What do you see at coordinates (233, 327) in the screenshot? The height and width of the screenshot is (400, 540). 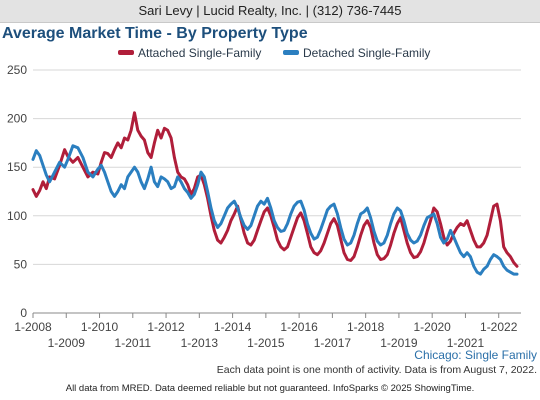 I see `x-tick-label: 1-2014` at bounding box center [233, 327].